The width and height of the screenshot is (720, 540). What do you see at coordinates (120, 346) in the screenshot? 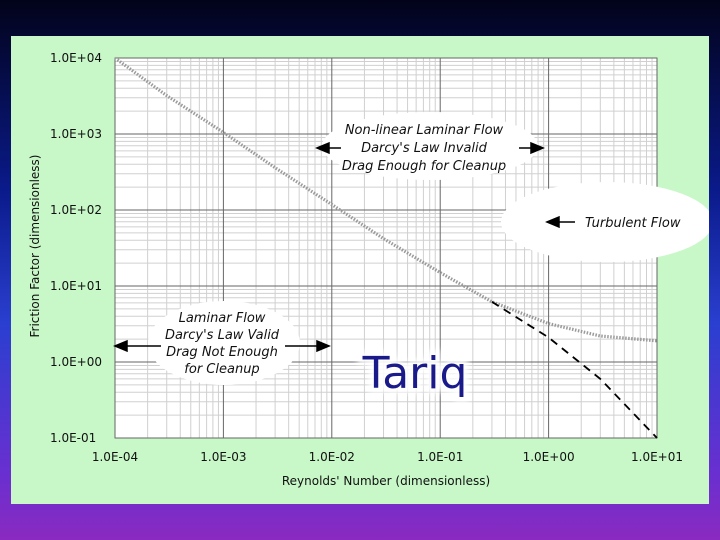
I see `arrow-left-laminar-head` at bounding box center [120, 346].